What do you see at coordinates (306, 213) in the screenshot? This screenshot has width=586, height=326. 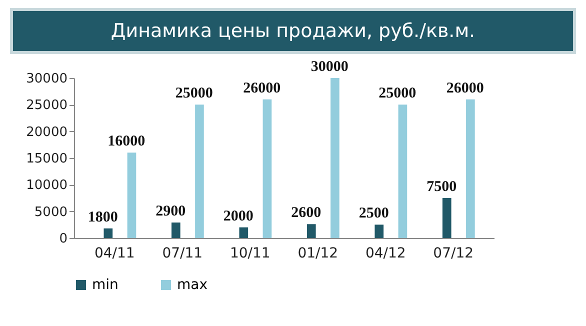 I see `data-label: 2600` at bounding box center [306, 213].